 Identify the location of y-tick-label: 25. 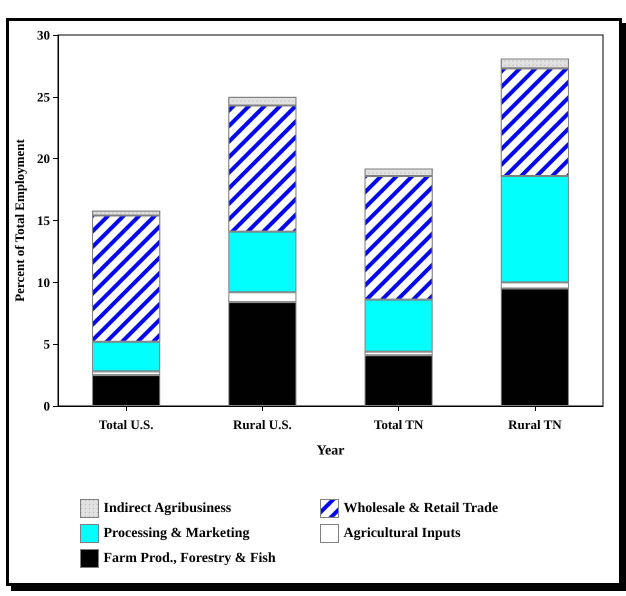
(43, 96).